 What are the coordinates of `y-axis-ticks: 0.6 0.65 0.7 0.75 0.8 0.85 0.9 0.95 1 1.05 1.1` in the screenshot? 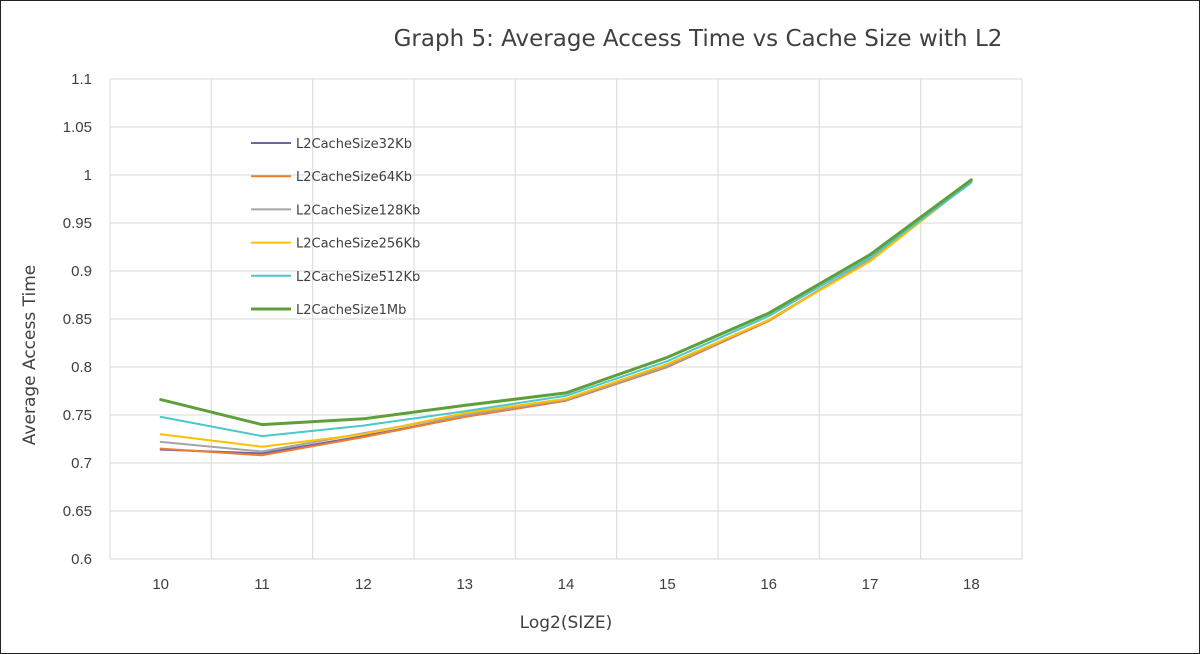 It's located at (77, 319).